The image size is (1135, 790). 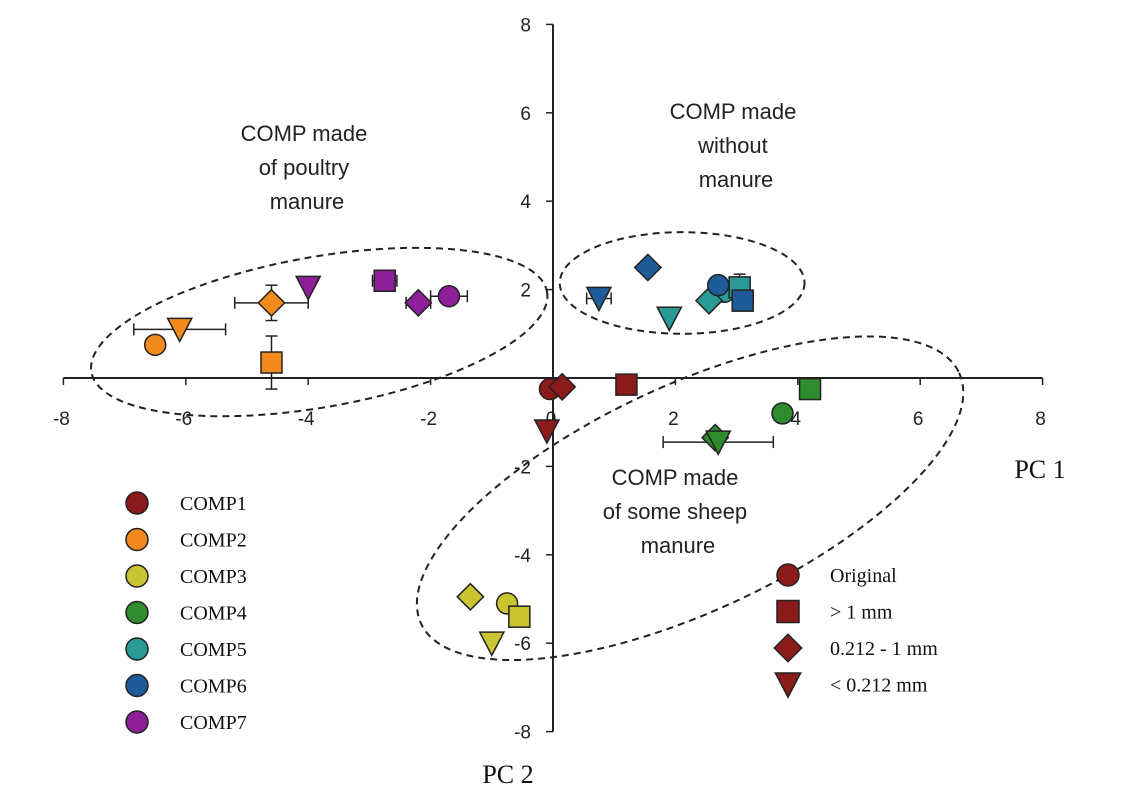 I want to click on compost-legend: COMP1 COMP2 COMP3 COMP4 COMP5 COMP6 COMP7, so click(x=186, y=612).